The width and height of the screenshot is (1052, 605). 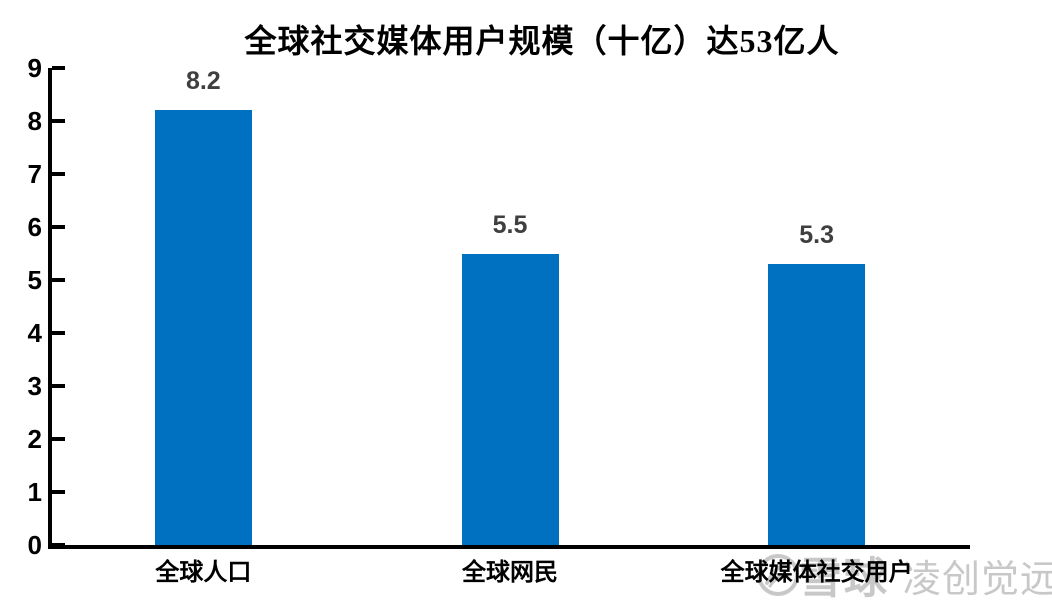 I want to click on chart-title: 全球社交媒体用户规模（十亿）达53亿人, so click(x=542, y=41).